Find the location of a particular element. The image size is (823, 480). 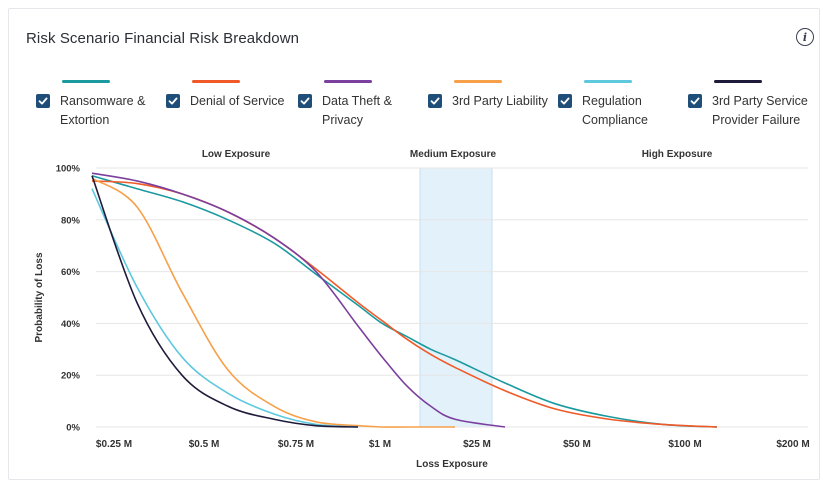

legend-label: Denial of Service is located at coordinates (237, 101).